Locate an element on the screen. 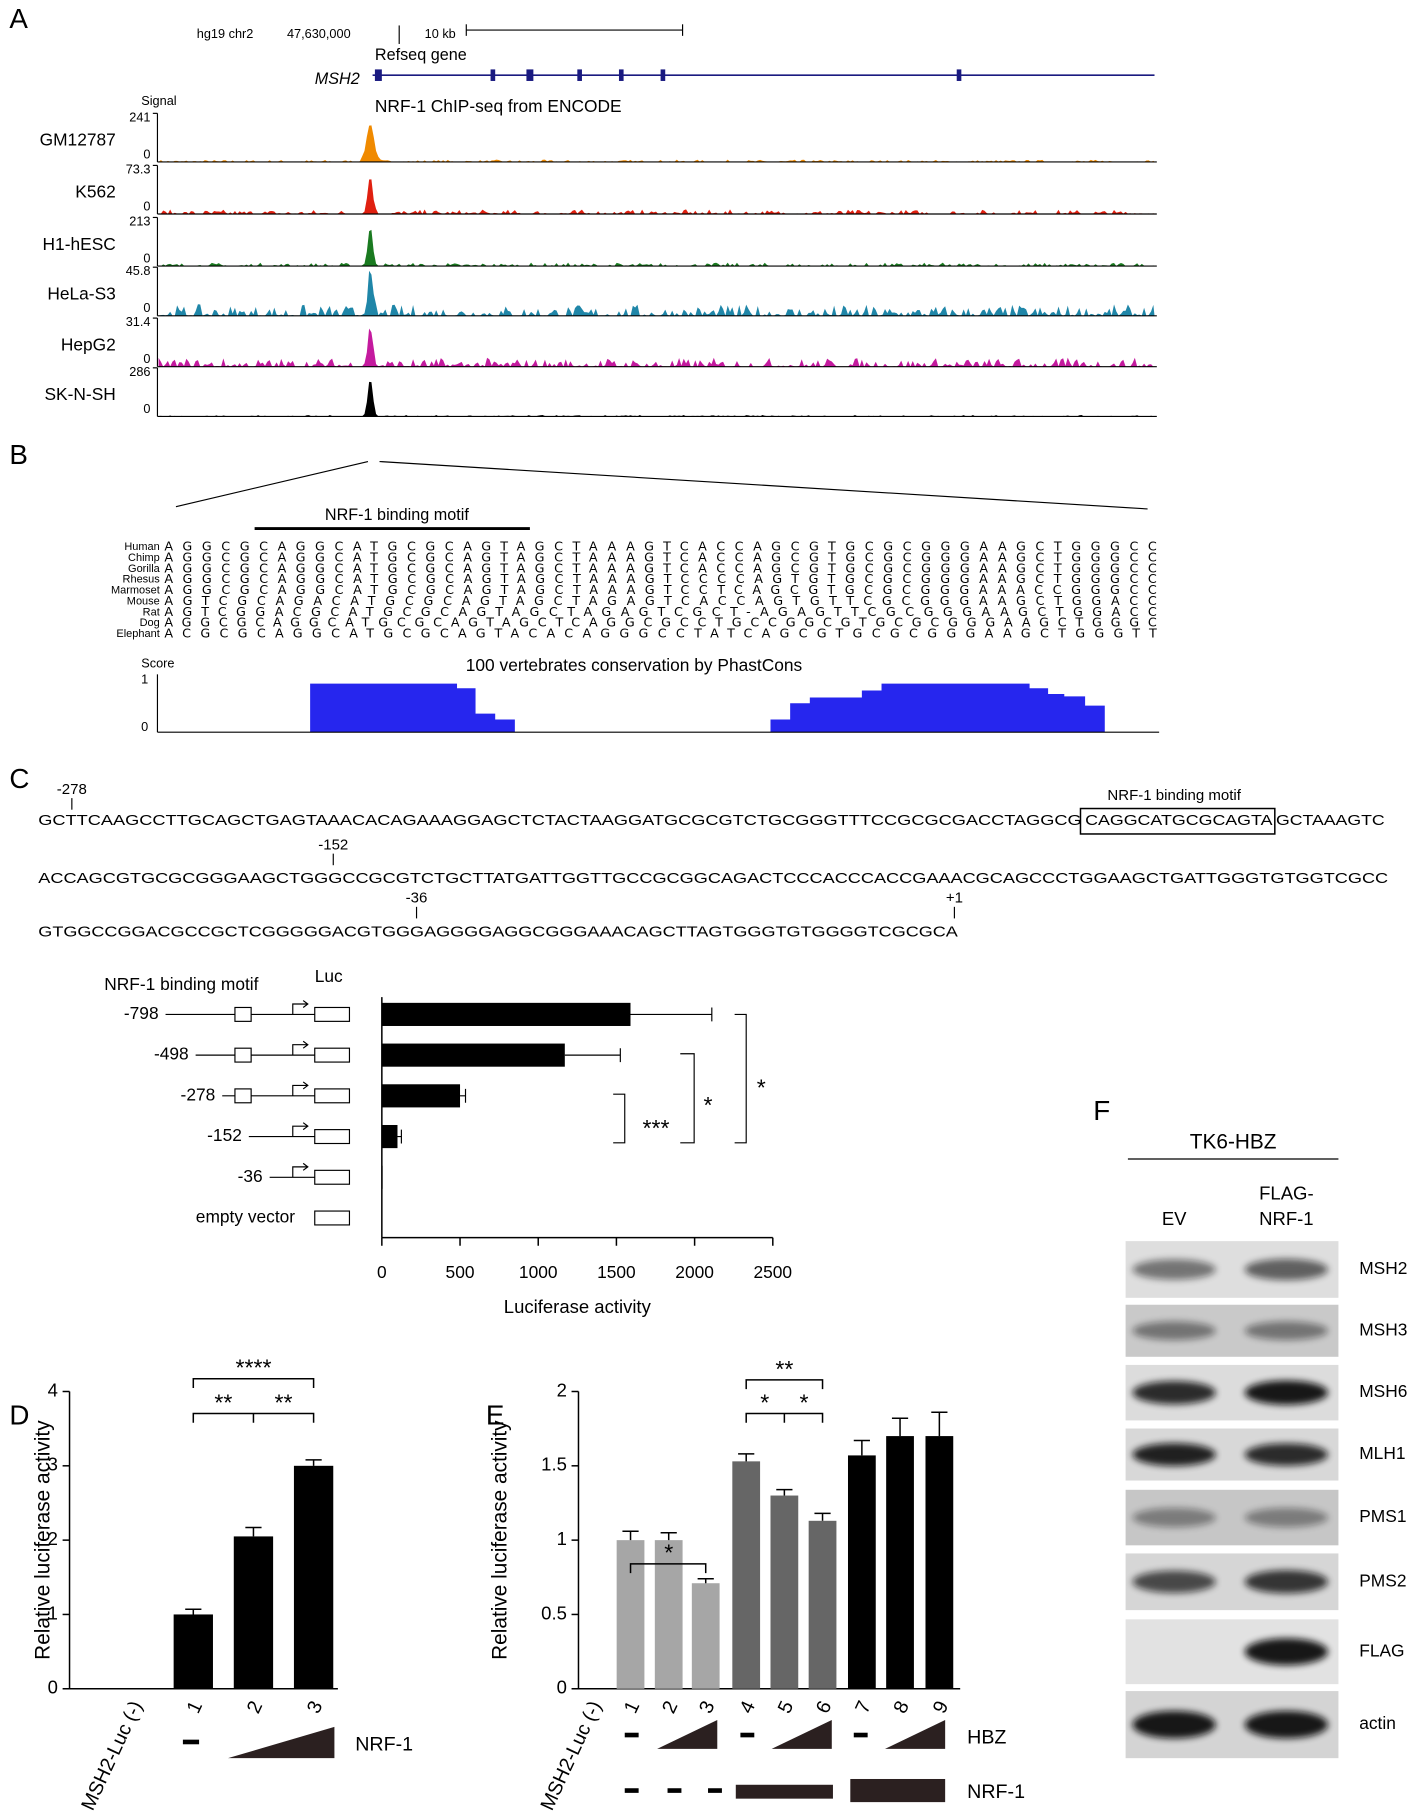 This screenshot has height=1816, width=1423. x-tick-label: 8 is located at coordinates (901, 1707).